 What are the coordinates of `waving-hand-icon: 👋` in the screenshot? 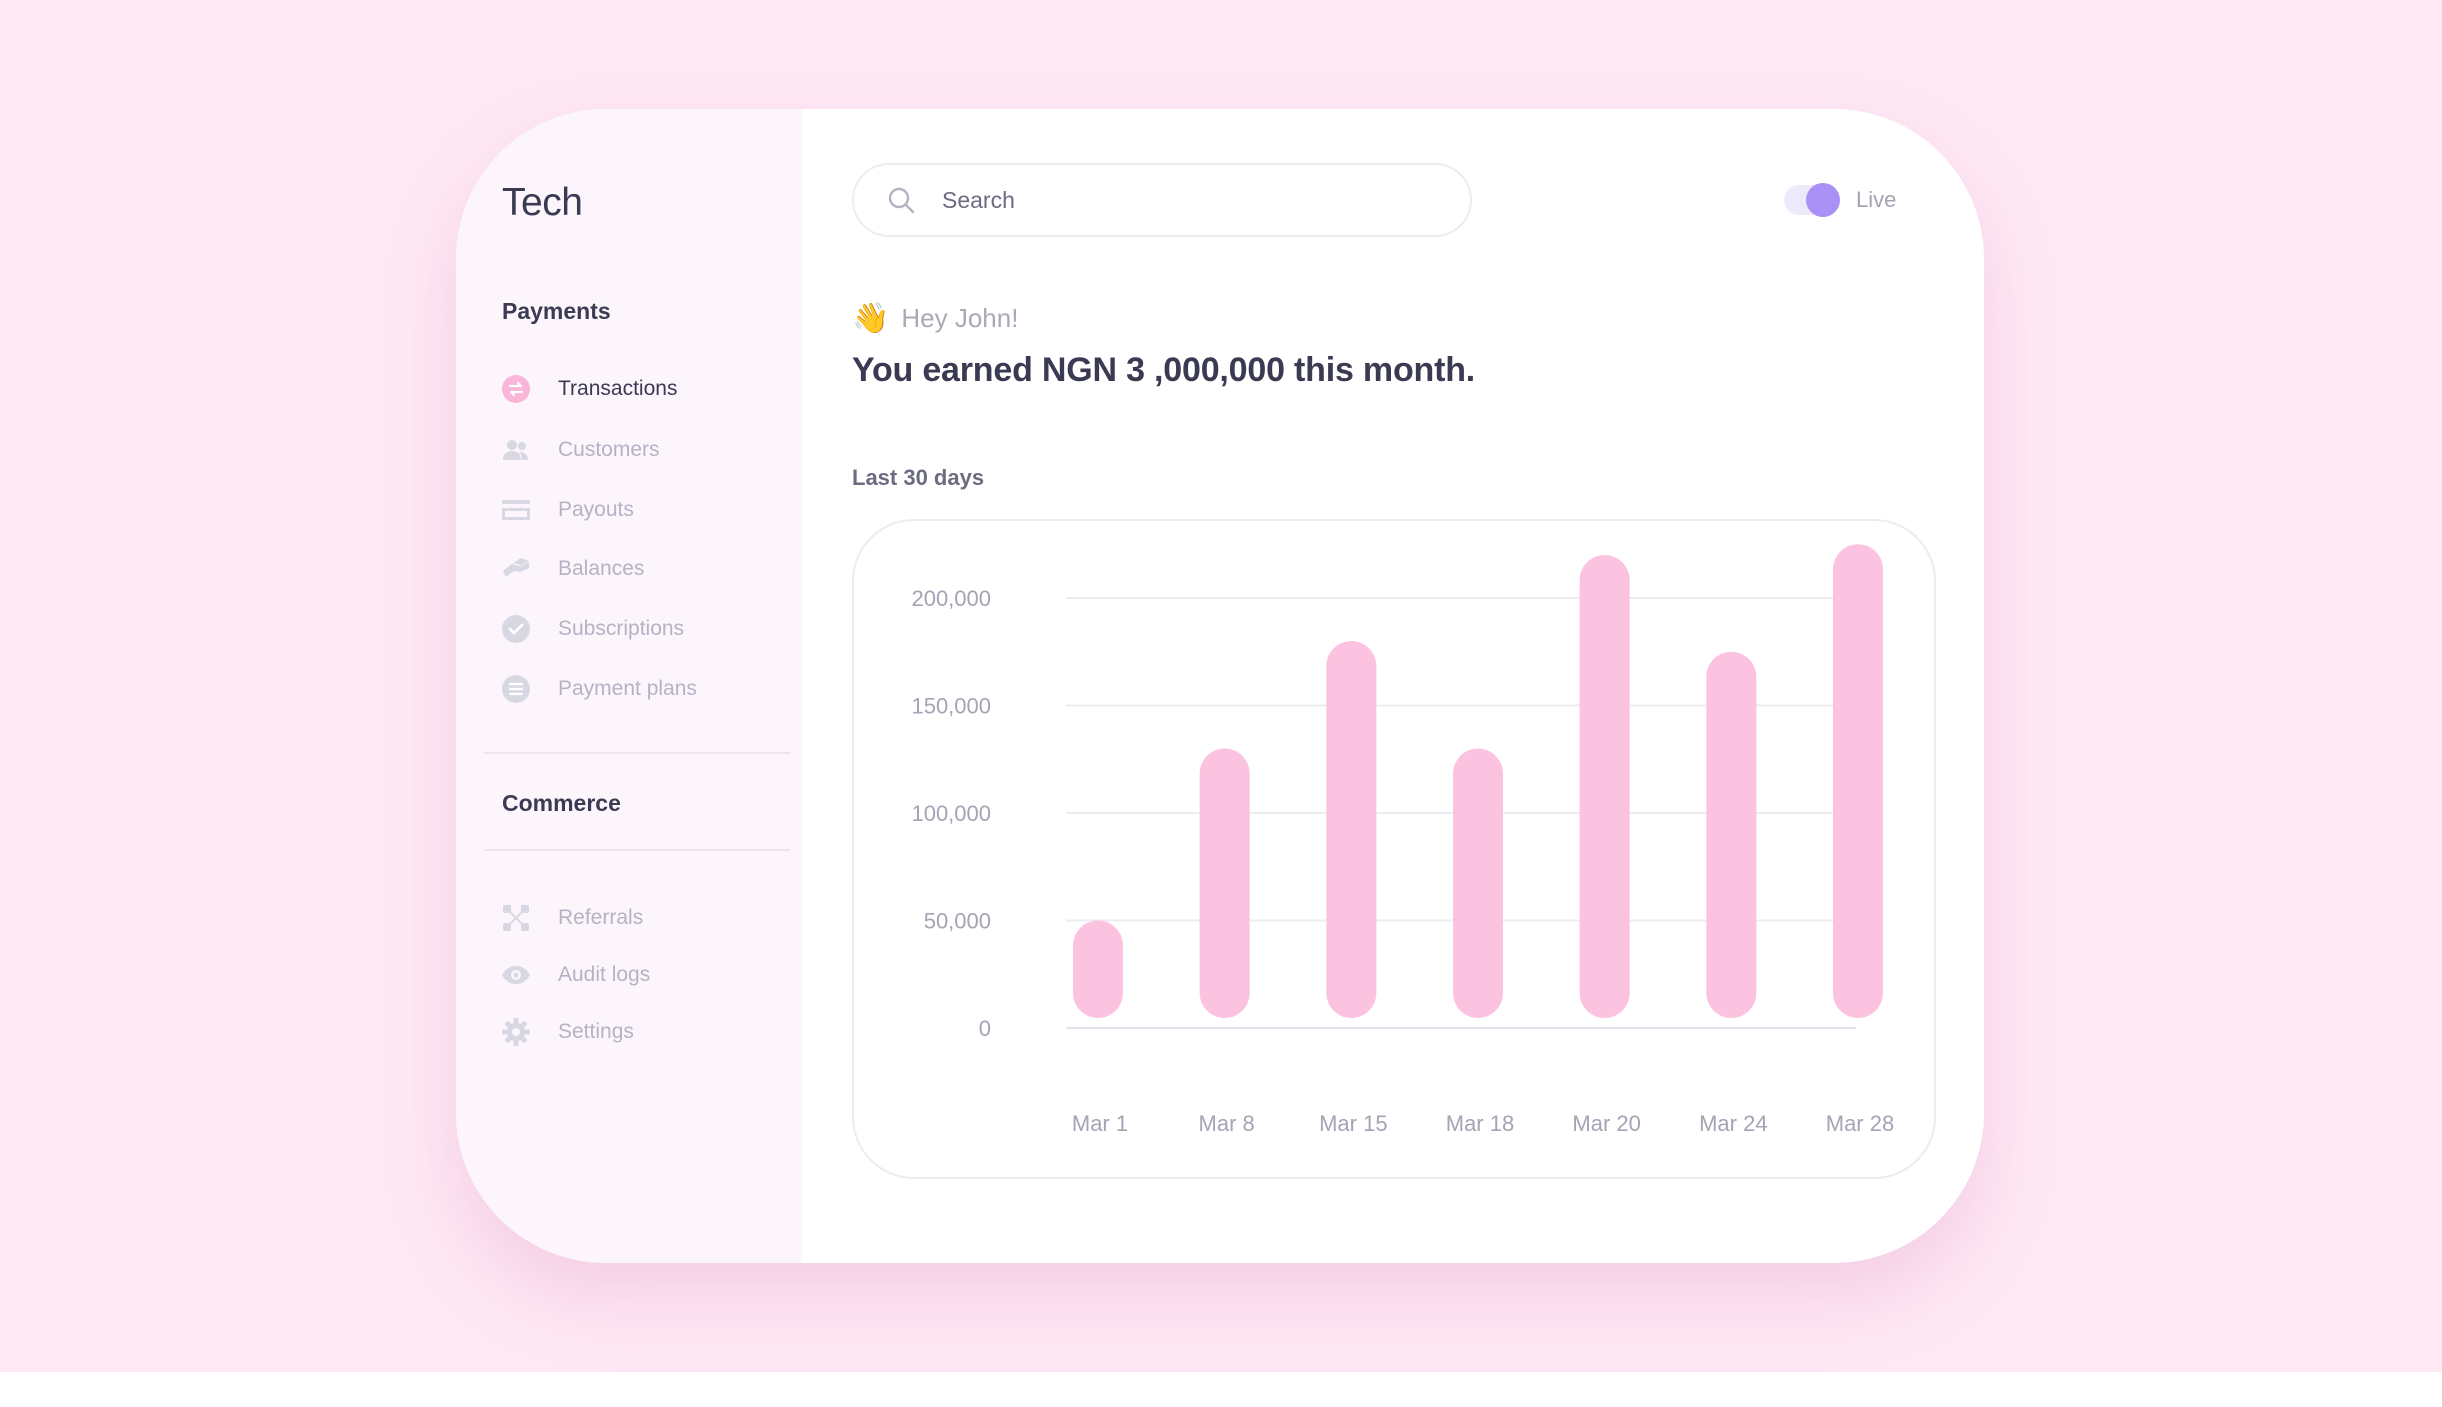 It's located at (870, 318).